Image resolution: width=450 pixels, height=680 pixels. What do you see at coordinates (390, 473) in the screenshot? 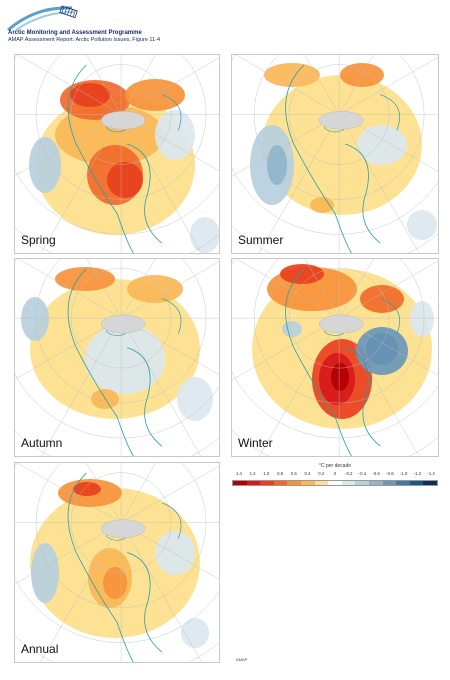
I see `legend-tick-label: -0.8` at bounding box center [390, 473].